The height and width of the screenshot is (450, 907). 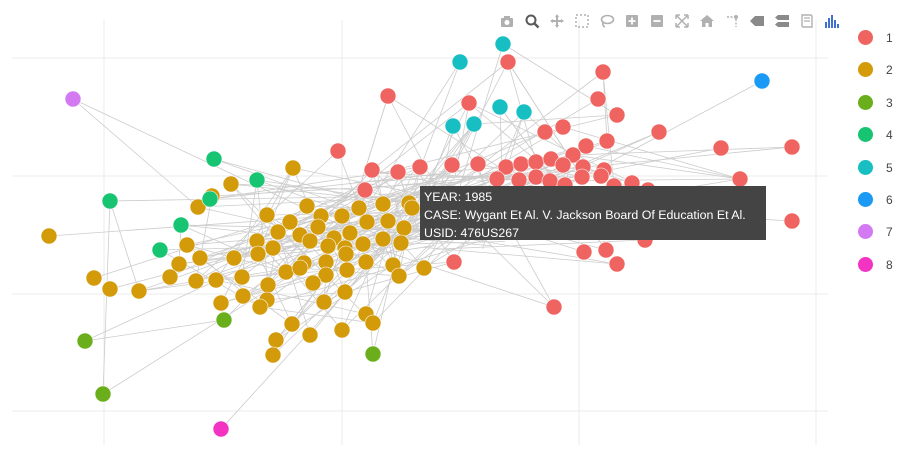 What do you see at coordinates (582, 21) in the screenshot?
I see `box-select-icon` at bounding box center [582, 21].